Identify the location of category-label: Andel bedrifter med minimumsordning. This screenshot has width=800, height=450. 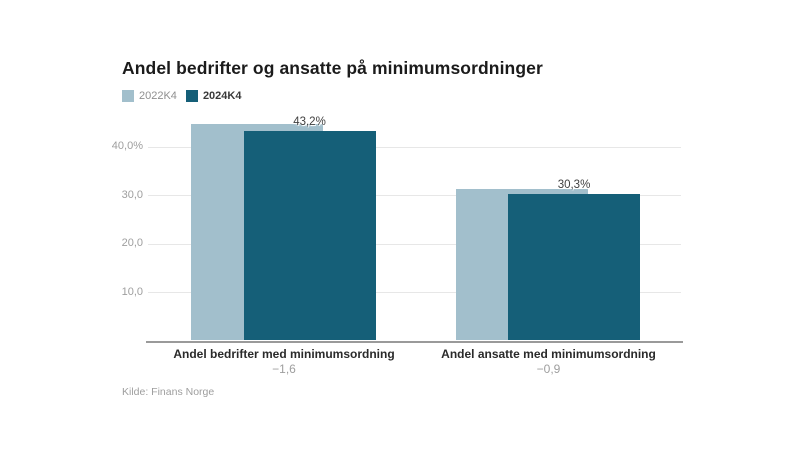
(284, 353).